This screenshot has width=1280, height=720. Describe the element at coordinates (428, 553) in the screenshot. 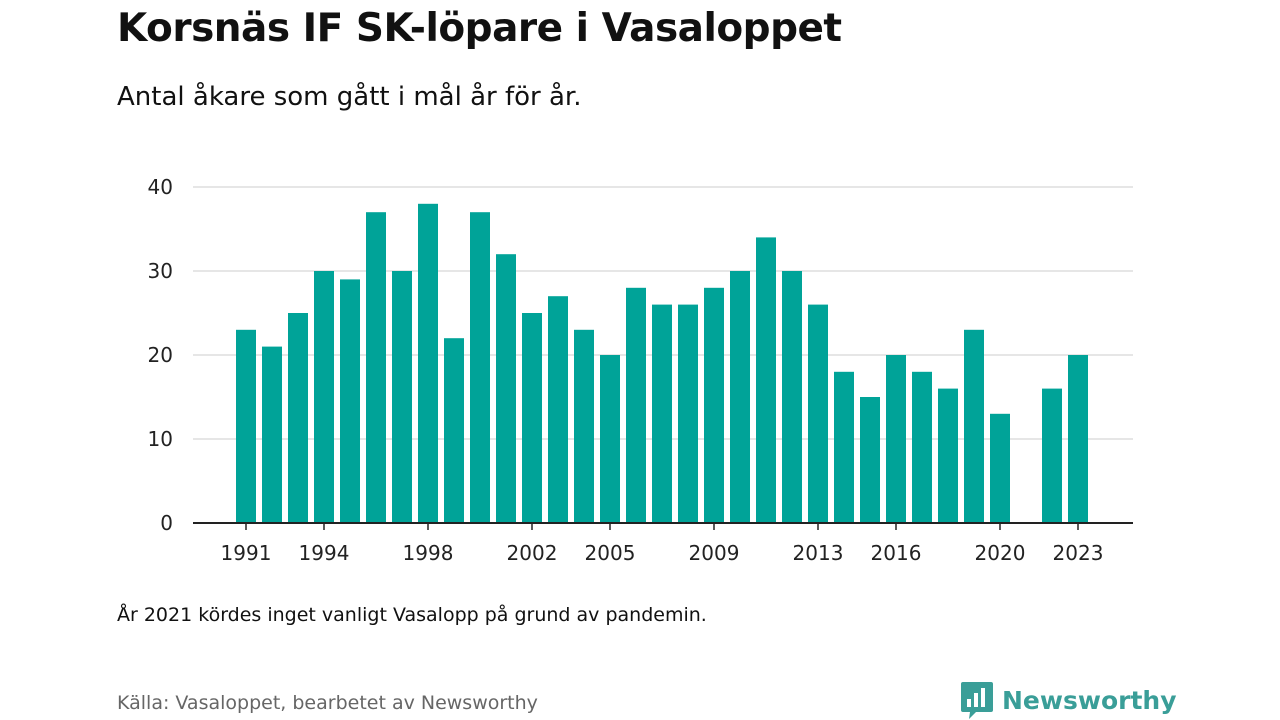

I see `x-tick-label: 1998` at that location.